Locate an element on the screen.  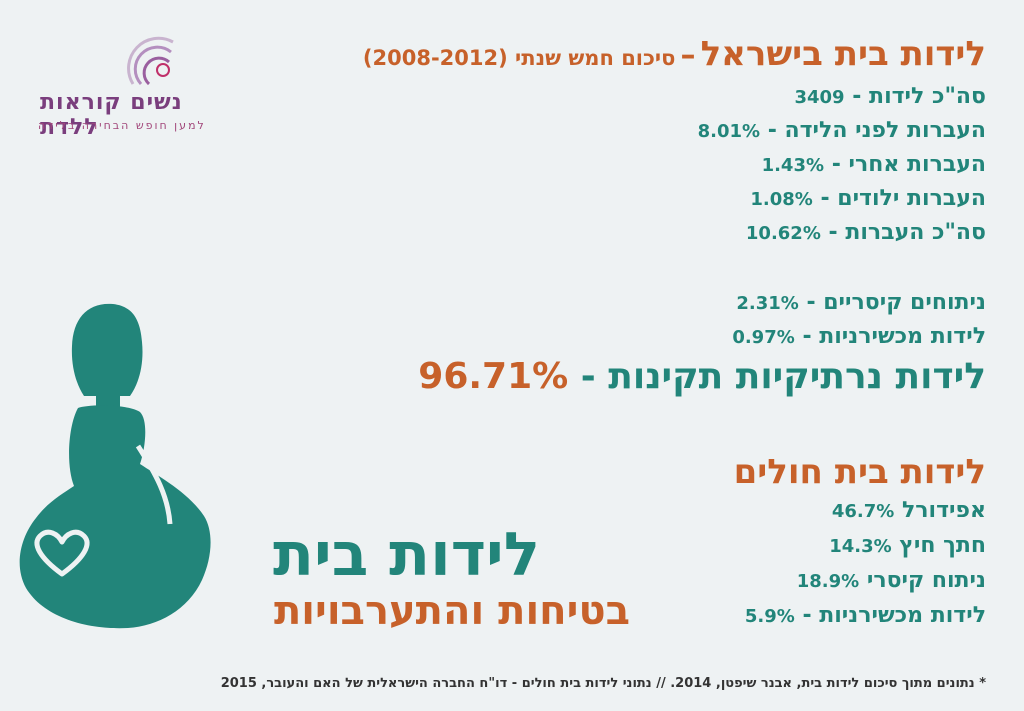
heart-icon is located at coordinates (62, 553).